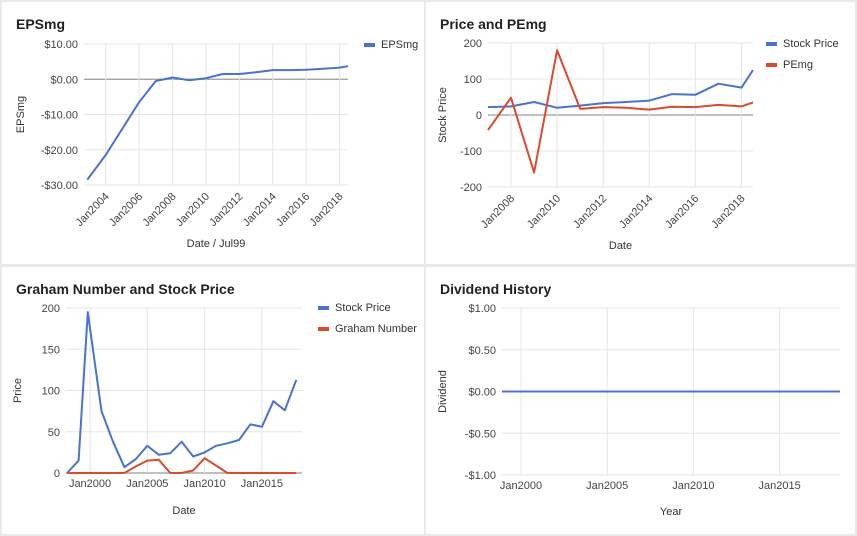  Describe the element at coordinates (376, 329) in the screenshot. I see `legend-label: Graham Number` at that location.